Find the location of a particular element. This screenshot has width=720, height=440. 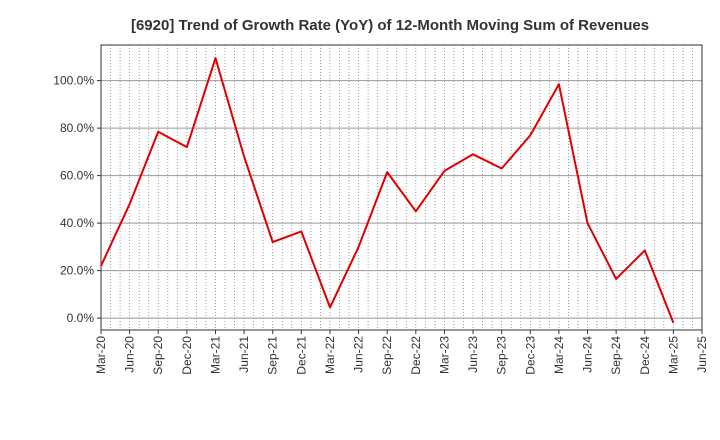

x-tick-label: Sep-21 is located at coordinates (273, 355).